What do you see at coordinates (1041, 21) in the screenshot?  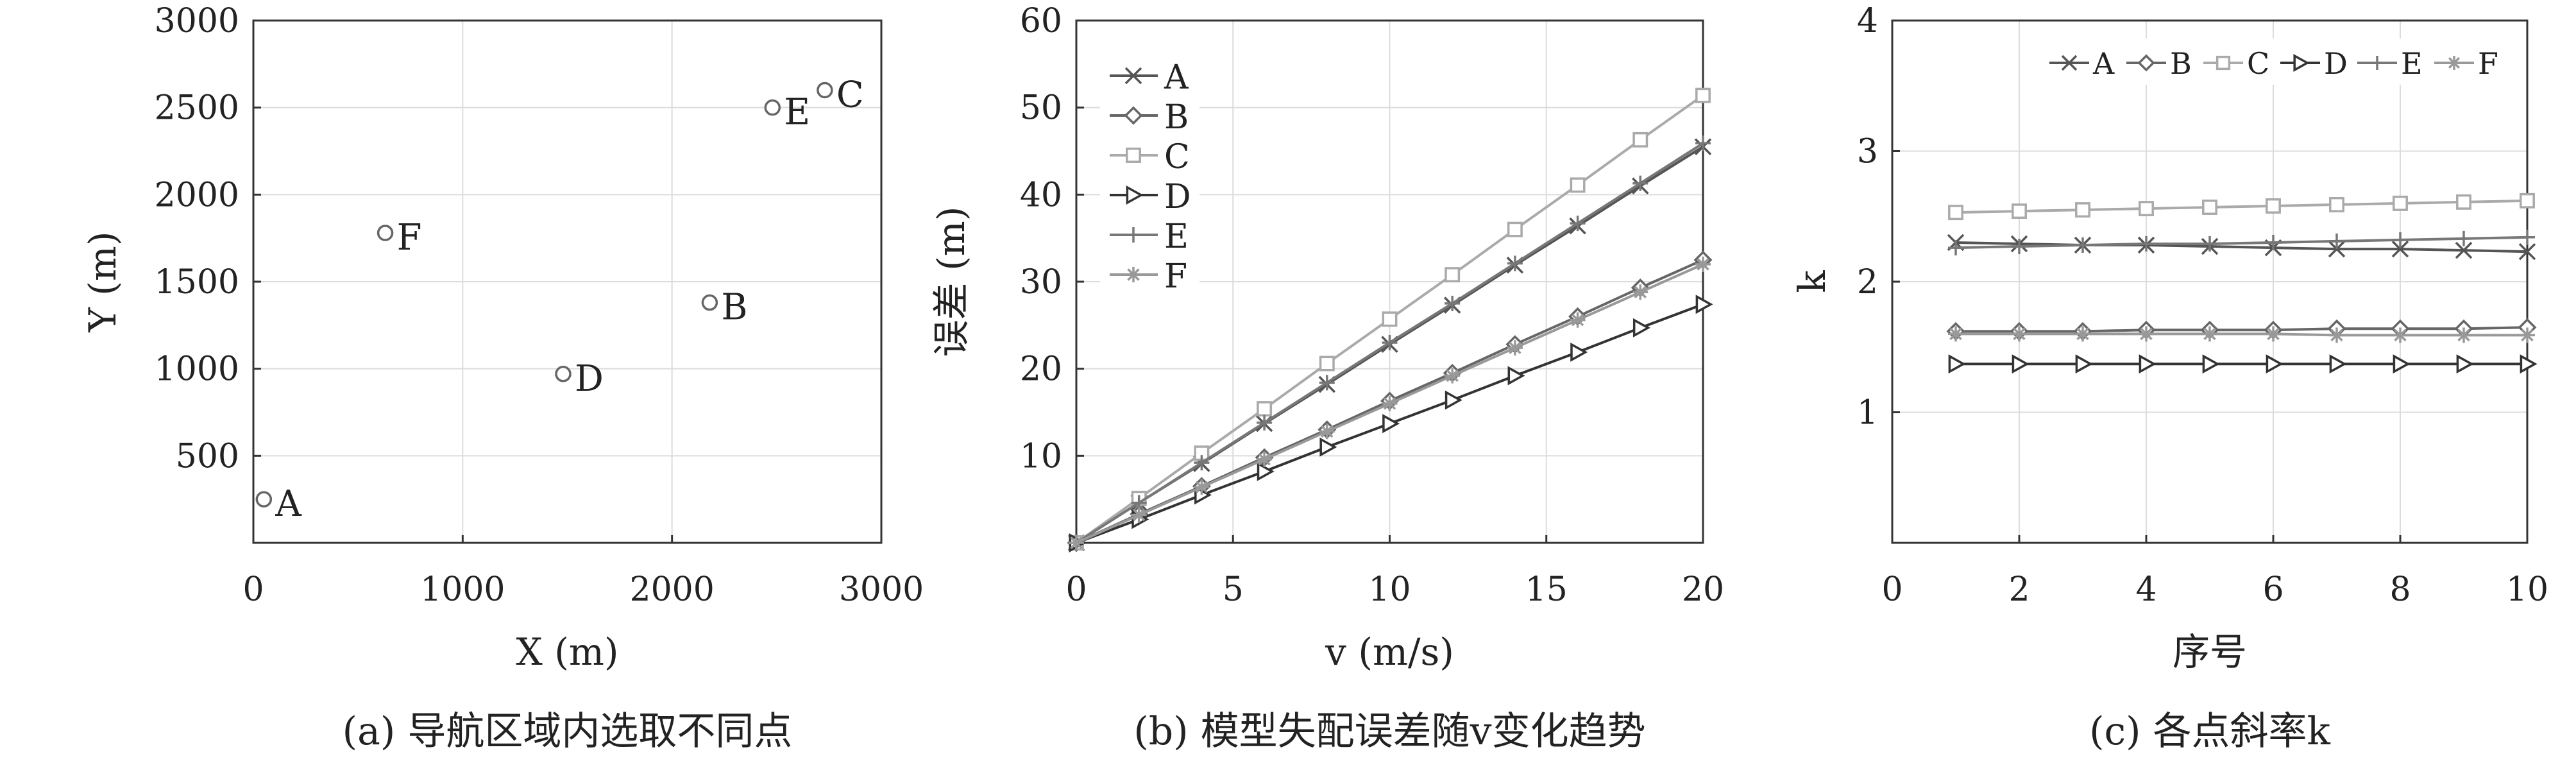 I see `y-tick-label: 60` at bounding box center [1041, 21].